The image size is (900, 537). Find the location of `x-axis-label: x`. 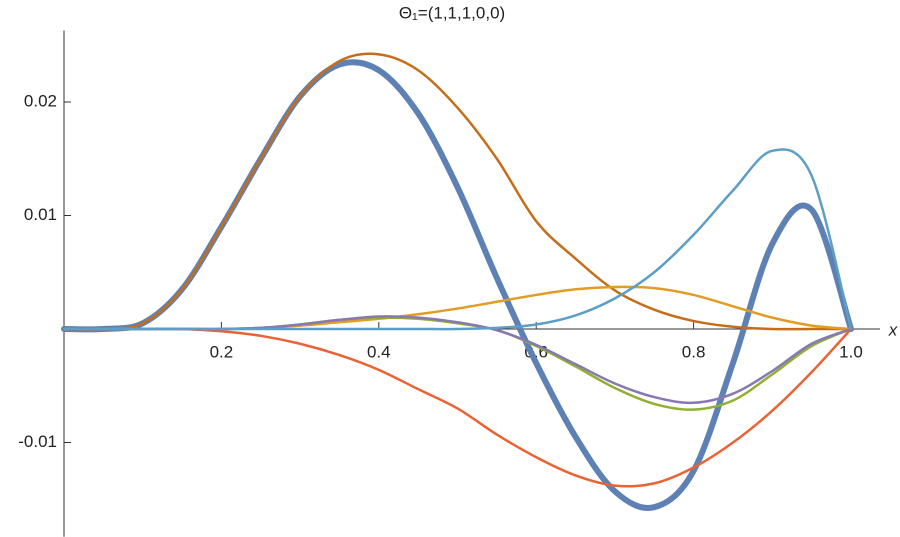

x-axis-label: x is located at coordinates (893, 329).